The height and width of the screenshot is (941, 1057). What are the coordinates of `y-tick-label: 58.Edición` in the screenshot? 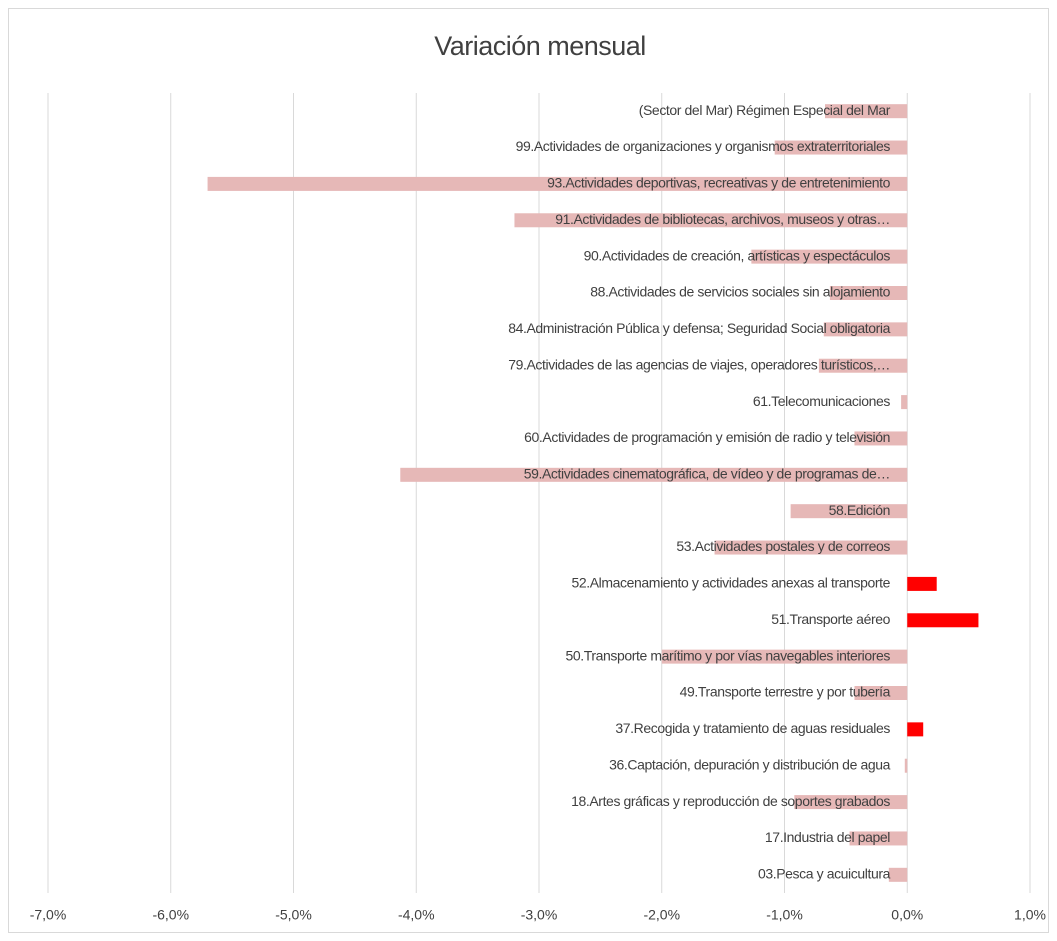 It's located at (859, 510).